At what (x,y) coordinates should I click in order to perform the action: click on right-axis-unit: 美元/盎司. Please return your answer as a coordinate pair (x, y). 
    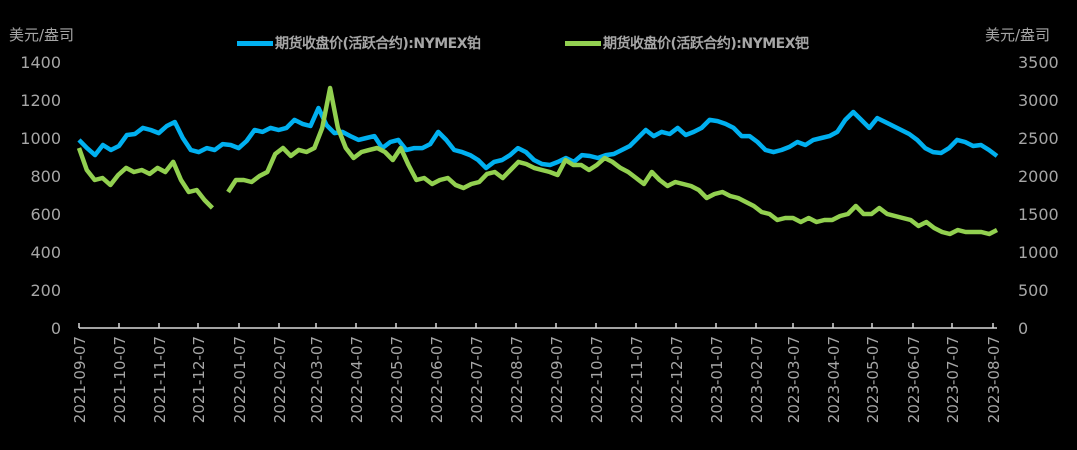
    Looking at the image, I should click on (1018, 35).